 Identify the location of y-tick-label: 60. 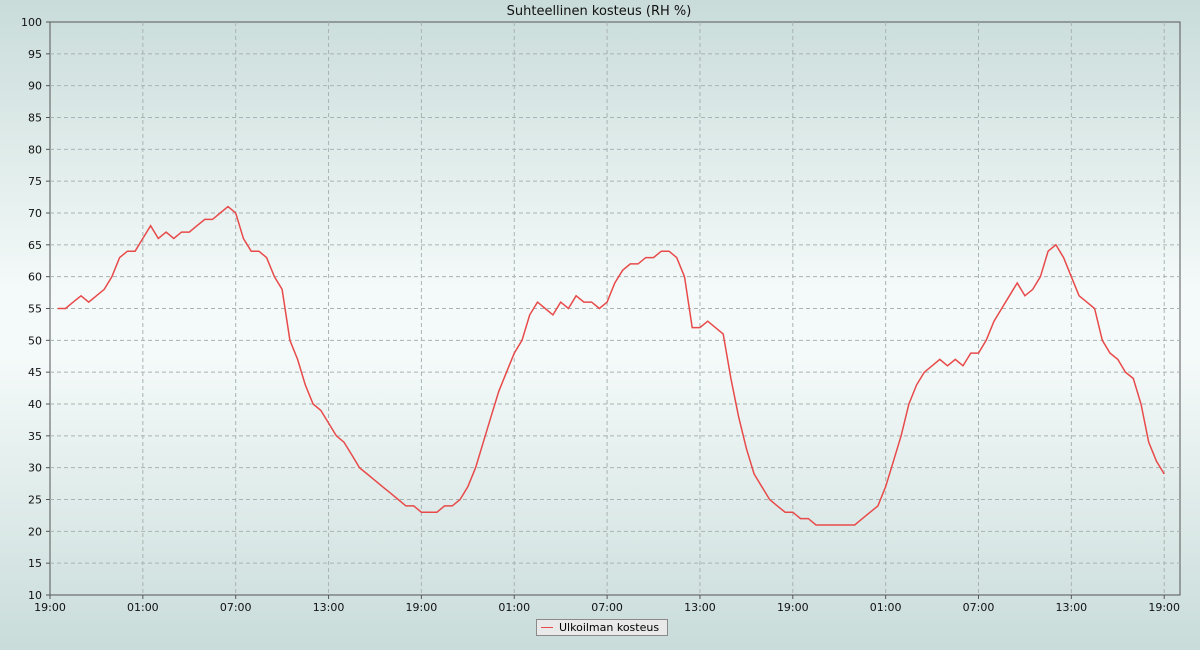
(35, 277).